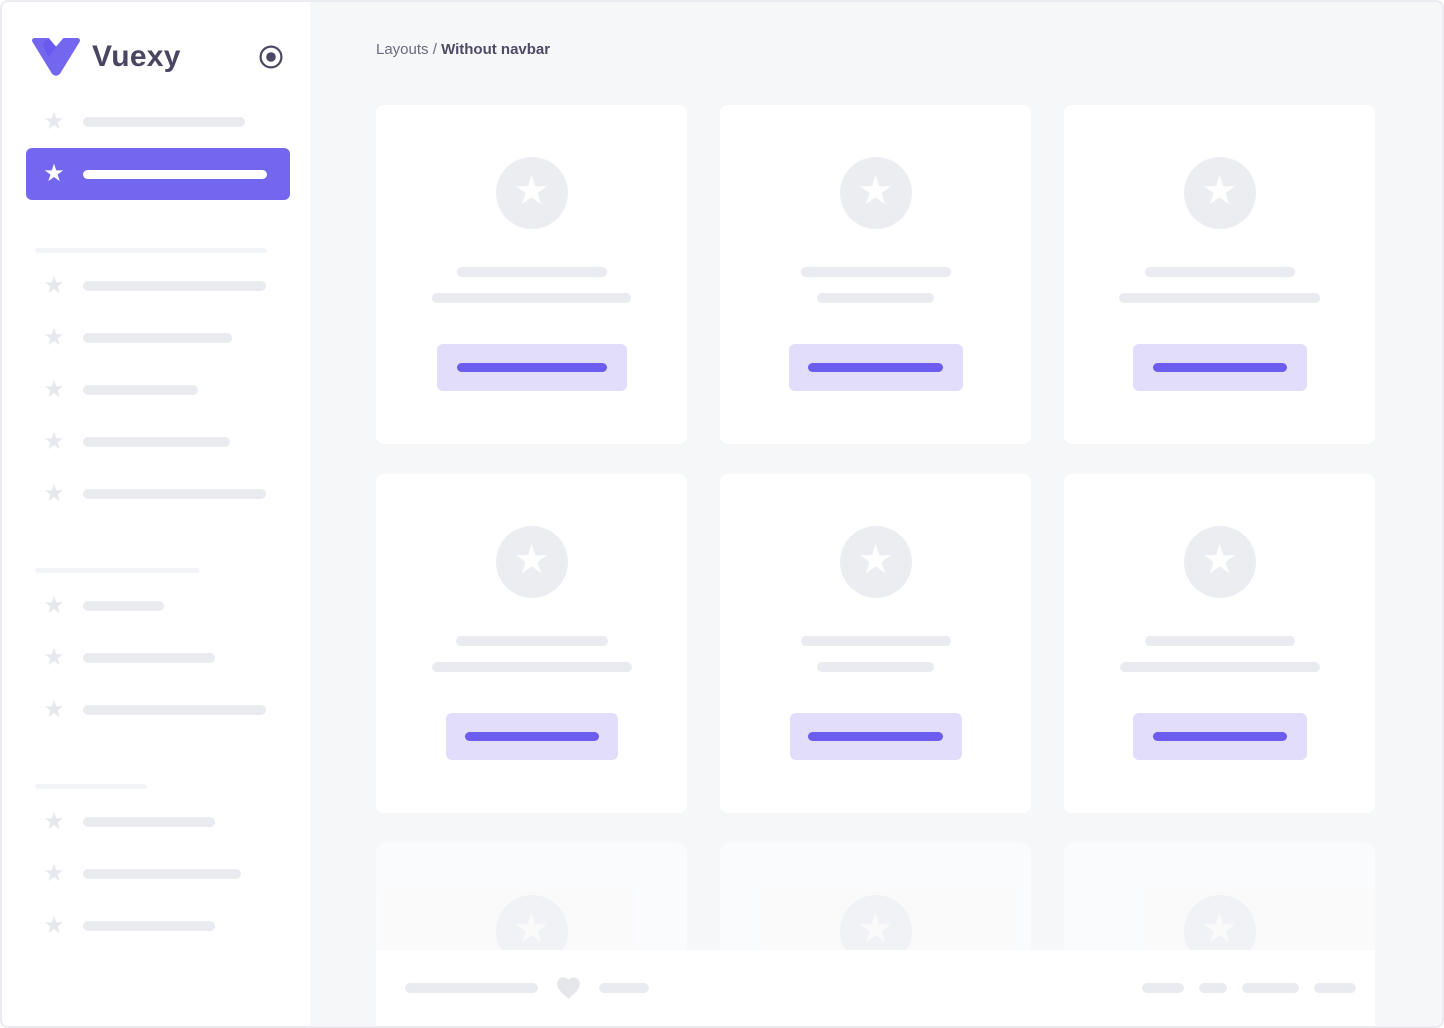  I want to click on breadcrumb-current: Without navbar, so click(496, 49).